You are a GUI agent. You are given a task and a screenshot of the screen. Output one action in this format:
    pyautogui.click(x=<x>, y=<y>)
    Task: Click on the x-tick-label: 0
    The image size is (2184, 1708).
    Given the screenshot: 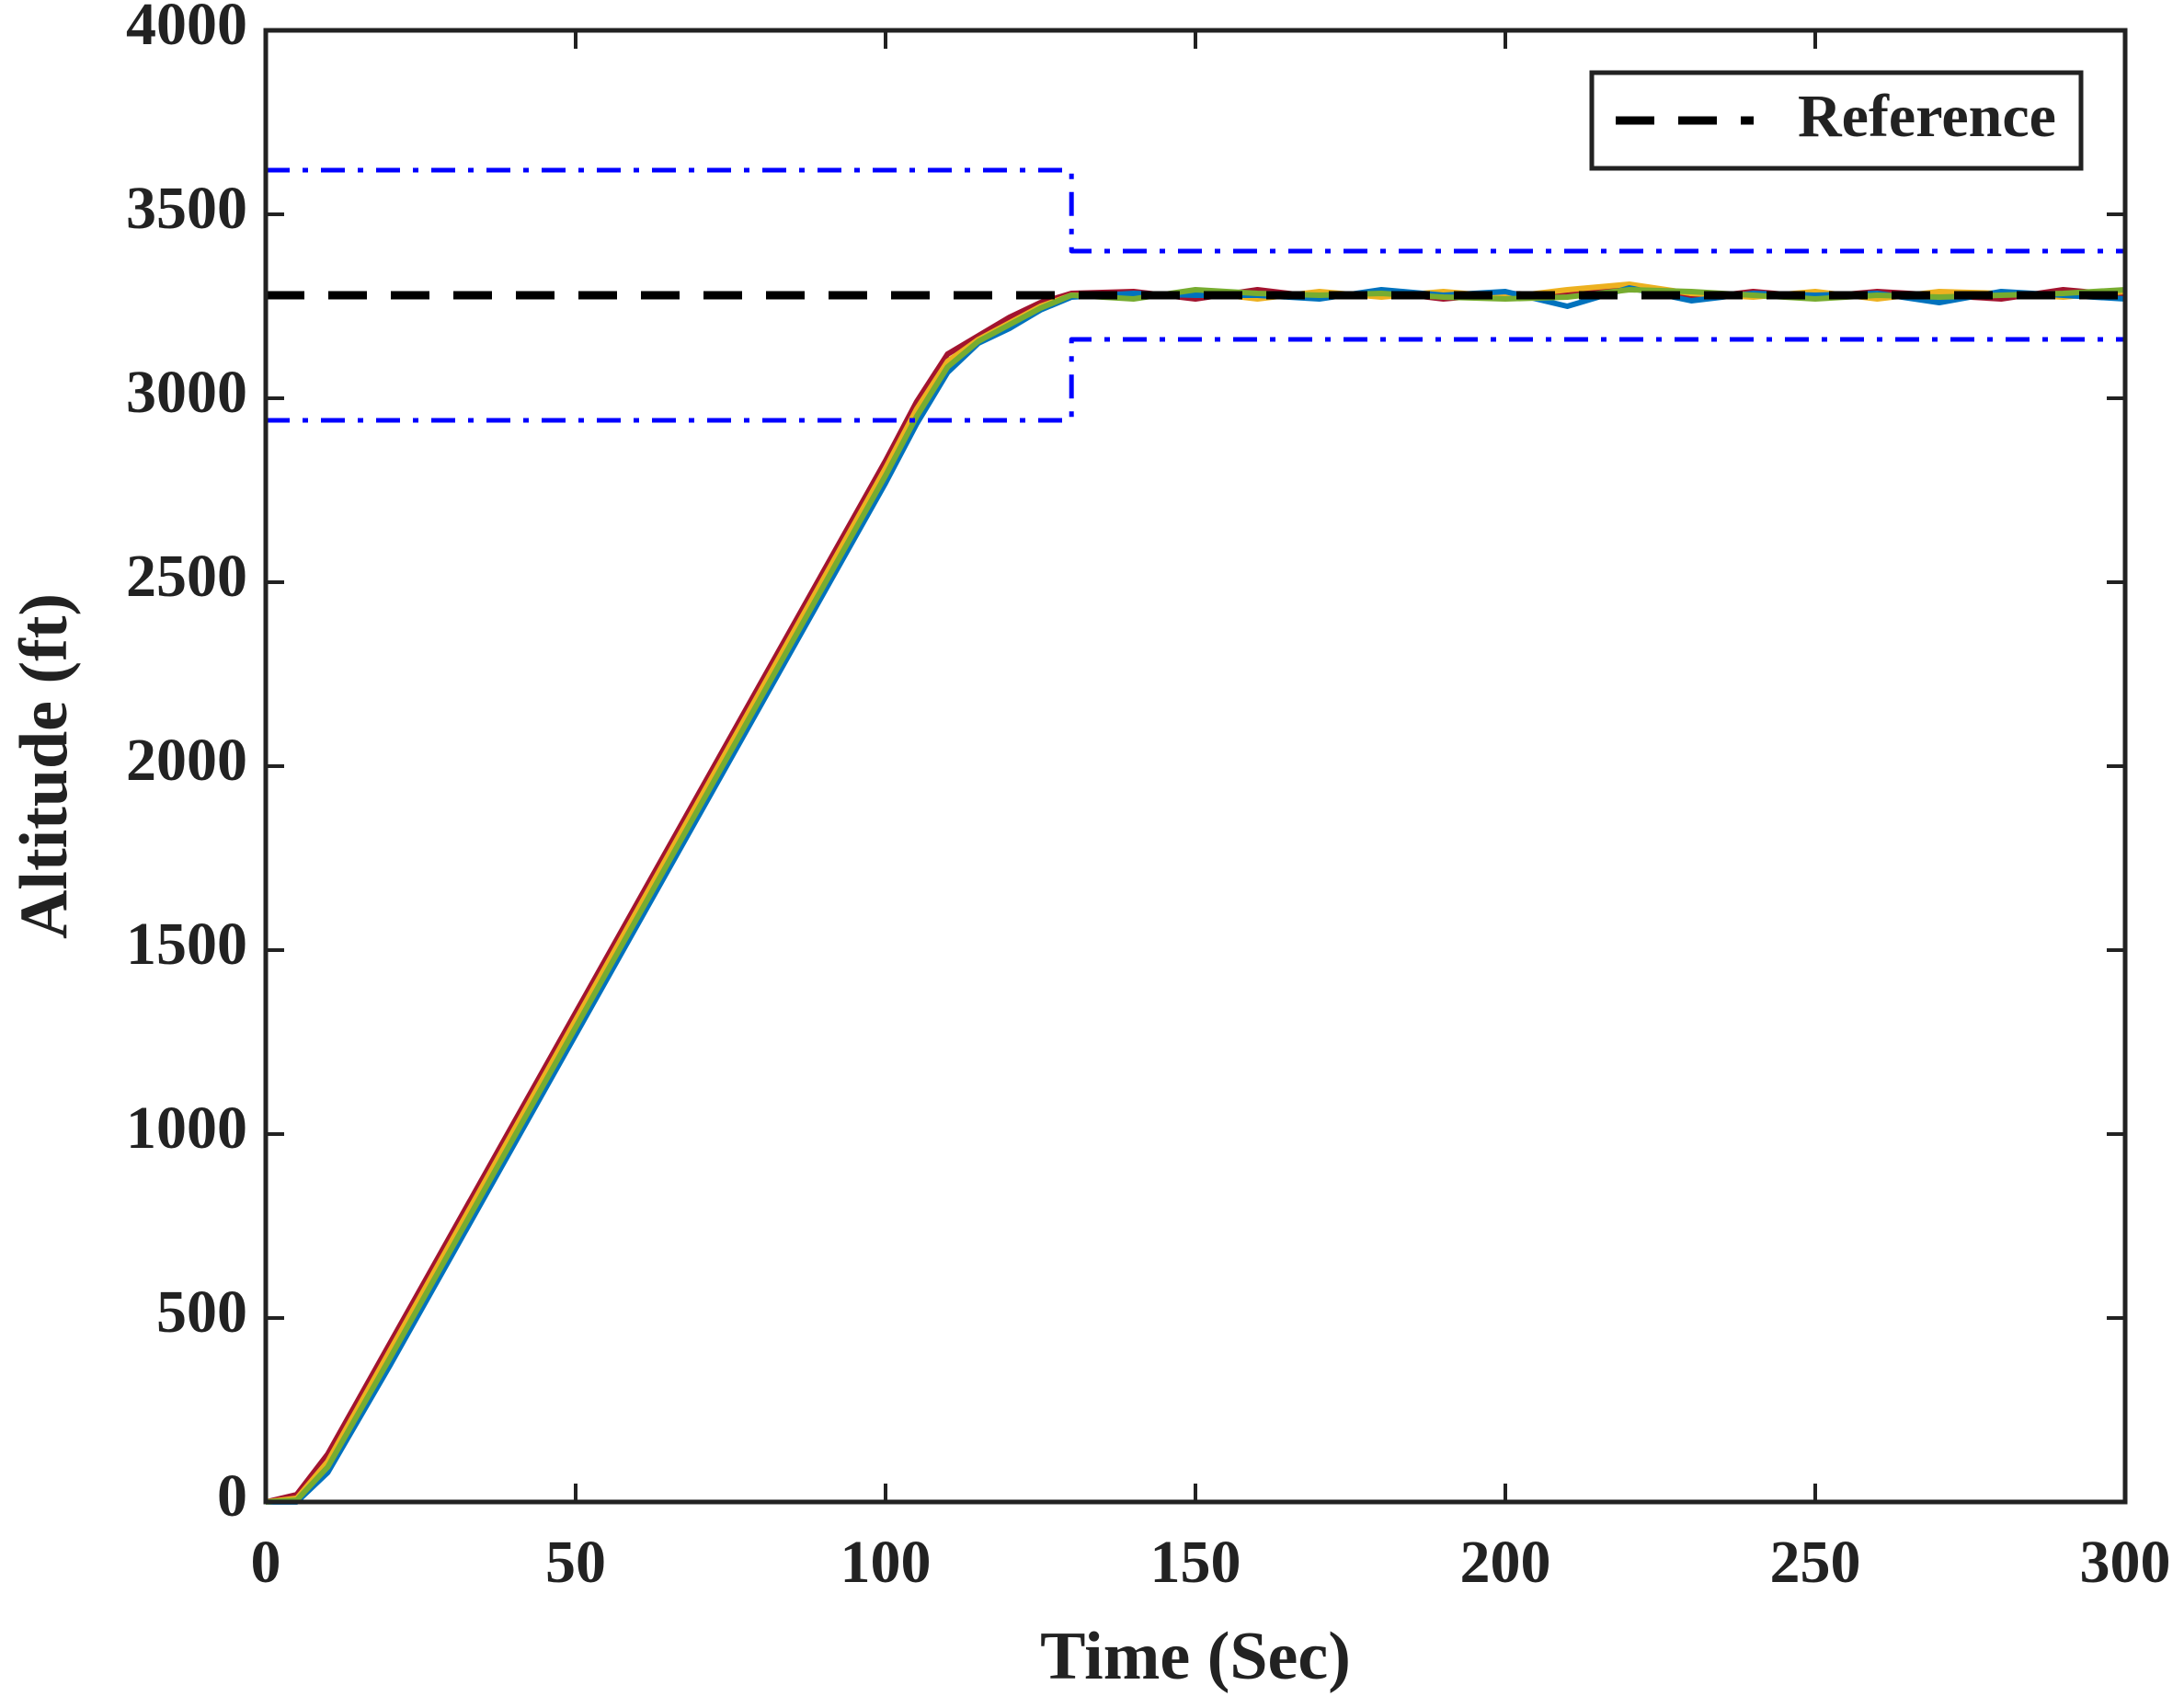 What is the action you would take?
    pyautogui.click(x=266, y=1562)
    